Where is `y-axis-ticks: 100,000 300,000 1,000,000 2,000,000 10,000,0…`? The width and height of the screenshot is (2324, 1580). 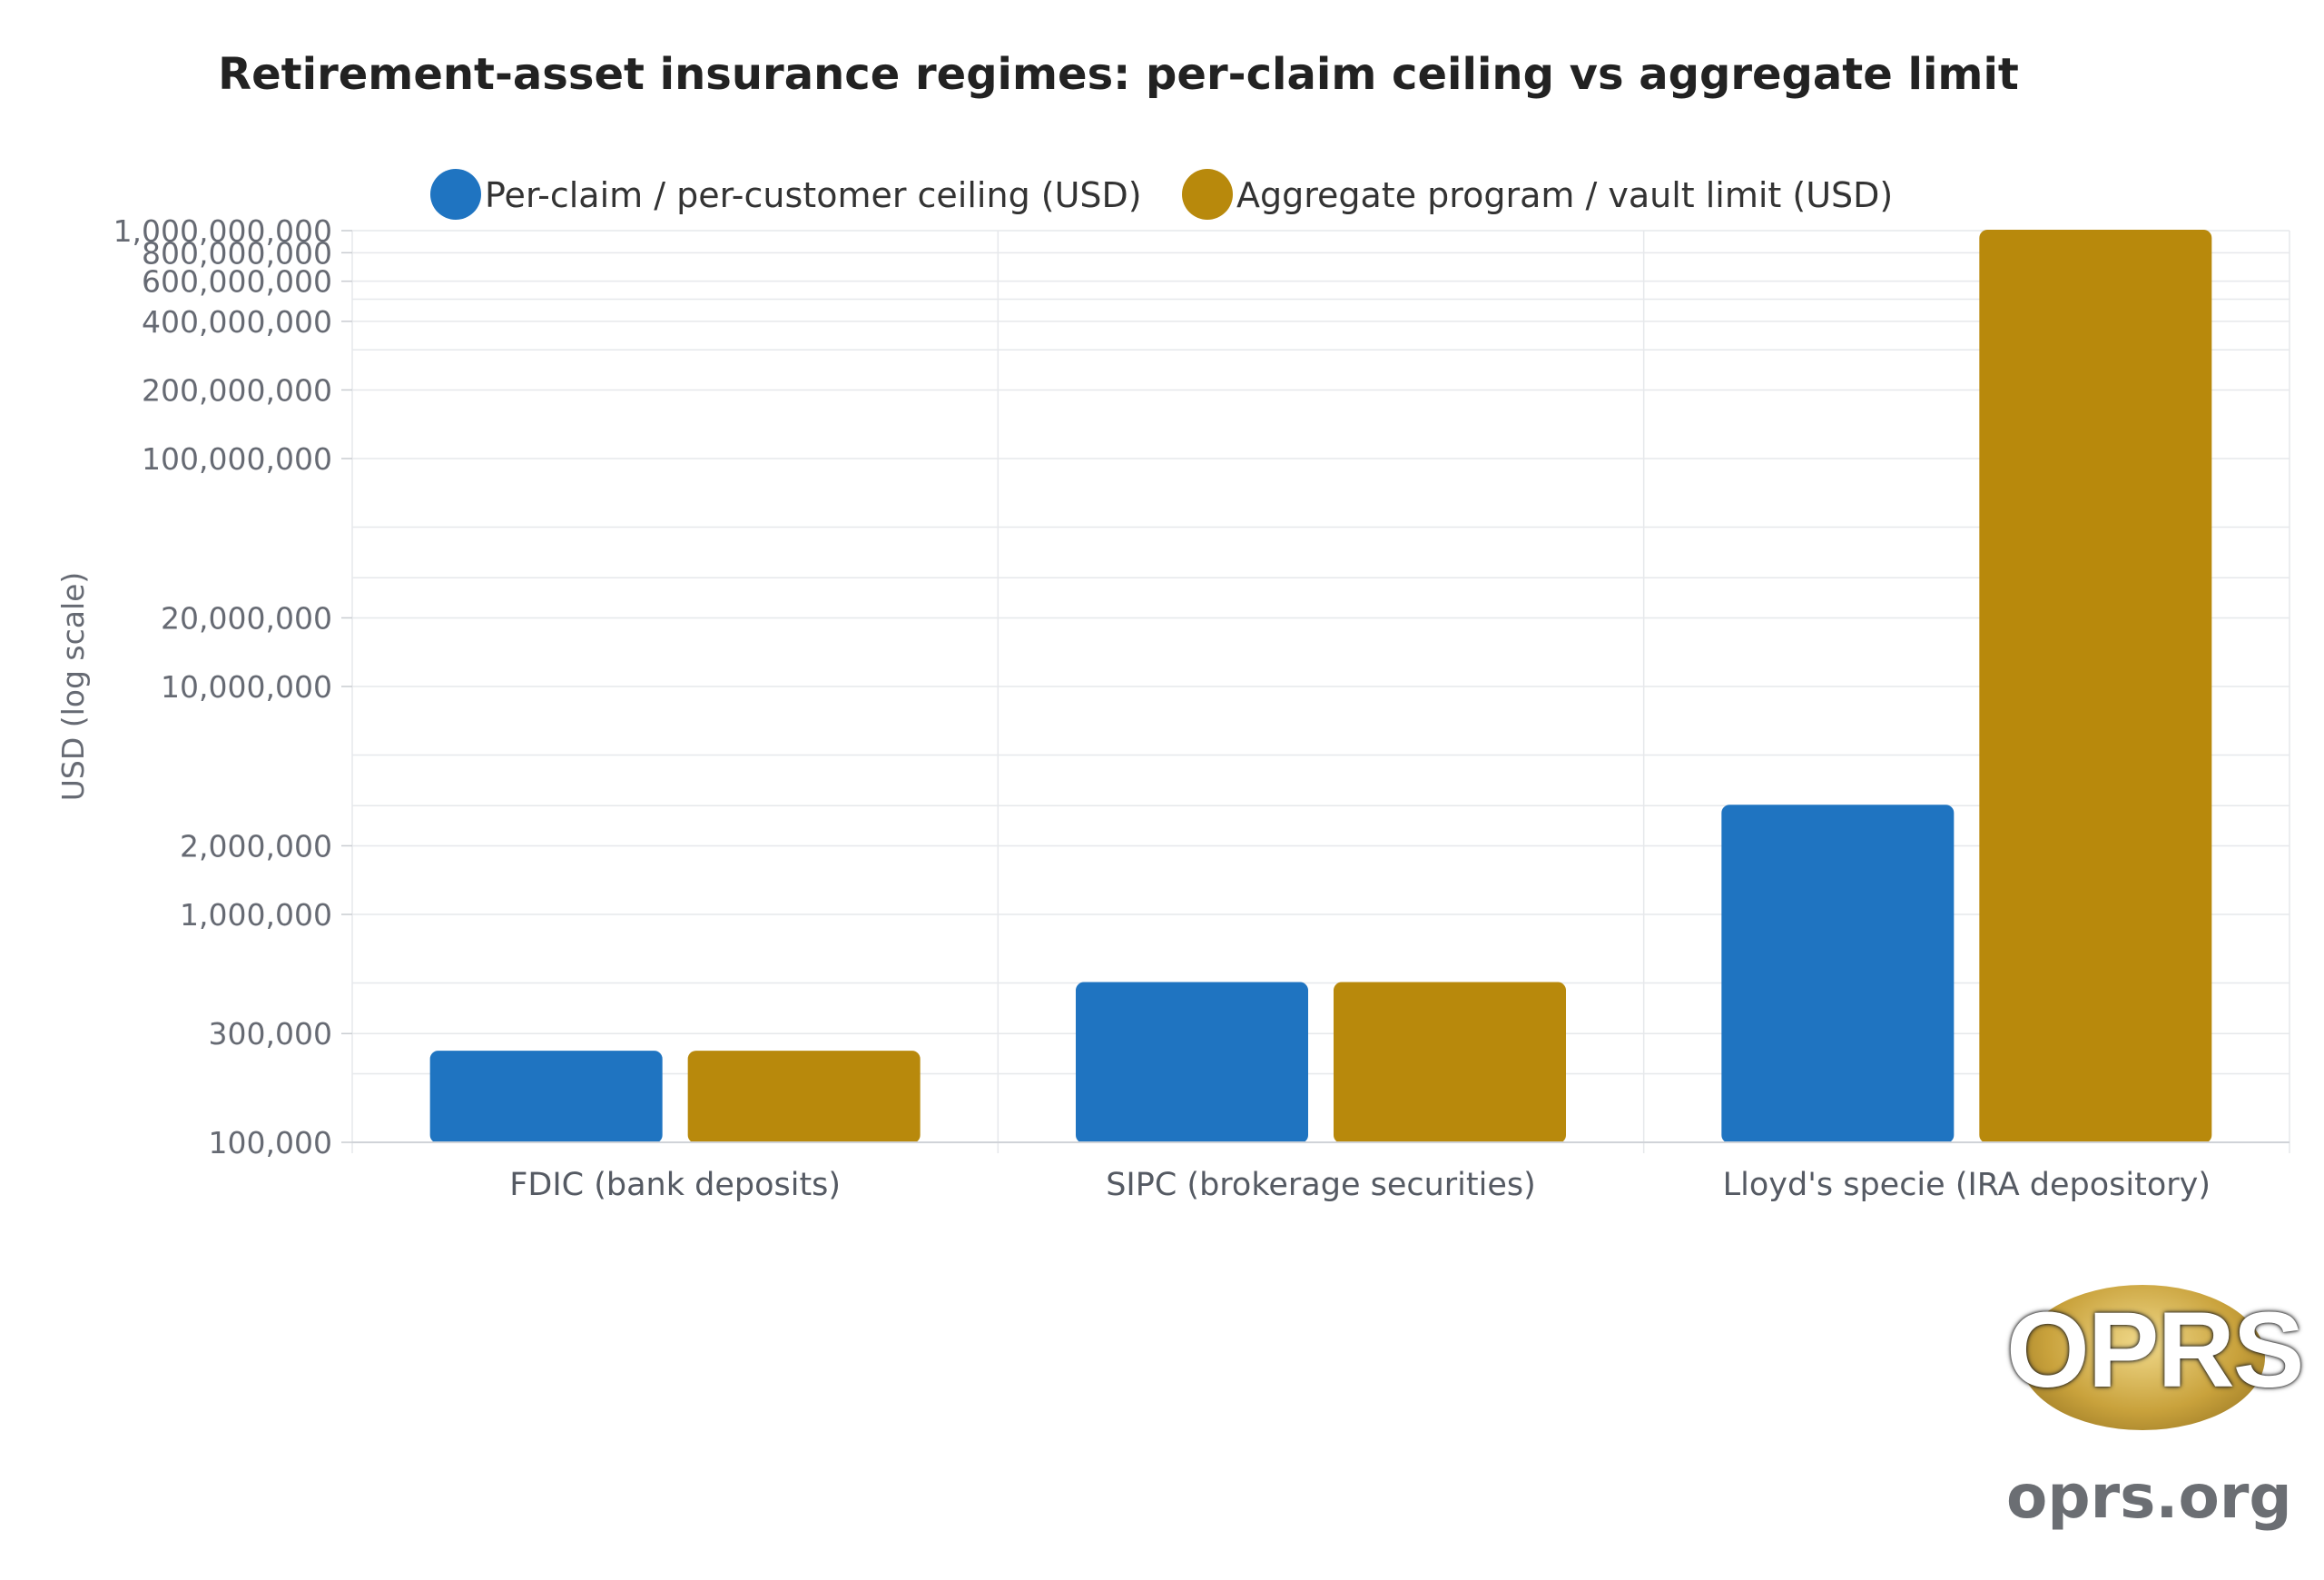 y-axis-ticks: 100,000 300,000 1,000,000 2,000,000 10,000,0… is located at coordinates (232, 687).